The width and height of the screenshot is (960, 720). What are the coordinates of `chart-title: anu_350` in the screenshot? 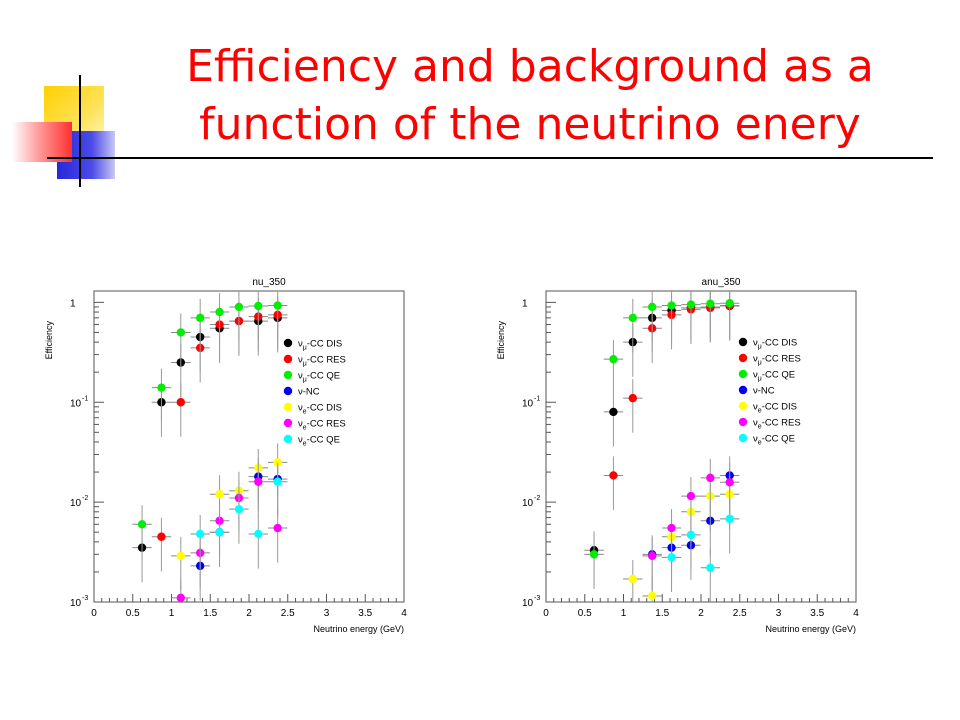 It's located at (721, 282).